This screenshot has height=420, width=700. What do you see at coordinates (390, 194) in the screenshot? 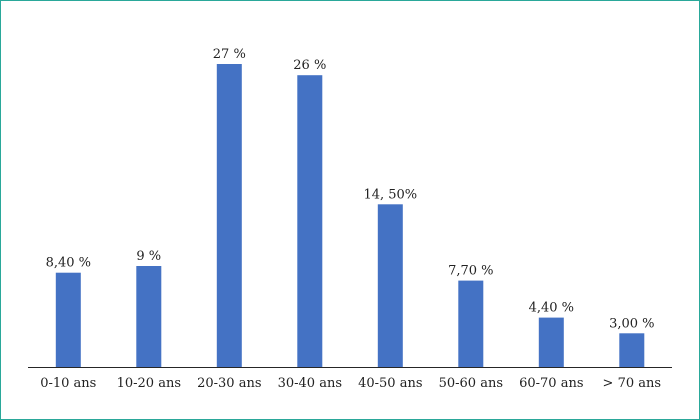
I see `data-label-4: 14, 50%` at bounding box center [390, 194].